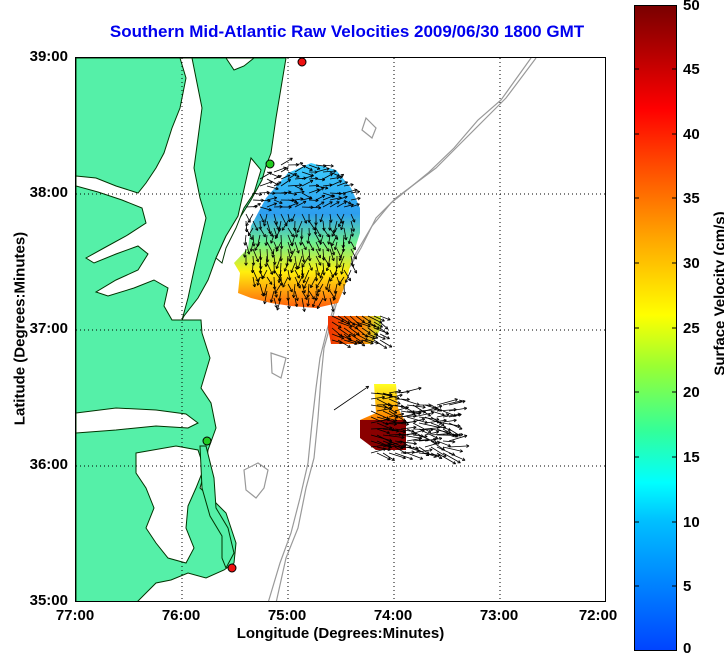 This screenshot has width=724, height=659. What do you see at coordinates (141, 189) in the screenshot?
I see `chesapeake-bay` at bounding box center [141, 189].